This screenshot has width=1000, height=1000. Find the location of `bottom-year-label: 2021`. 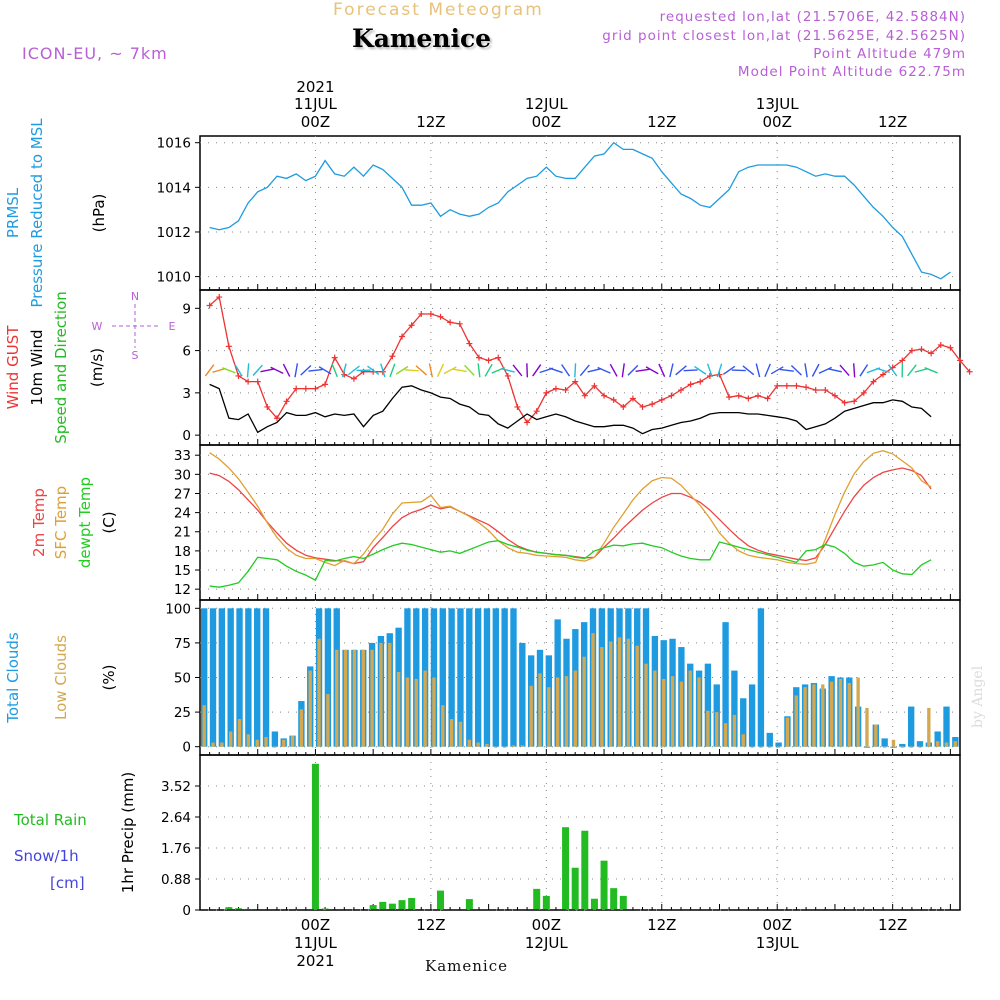

bottom-year-label: 2021 is located at coordinates (315, 961).